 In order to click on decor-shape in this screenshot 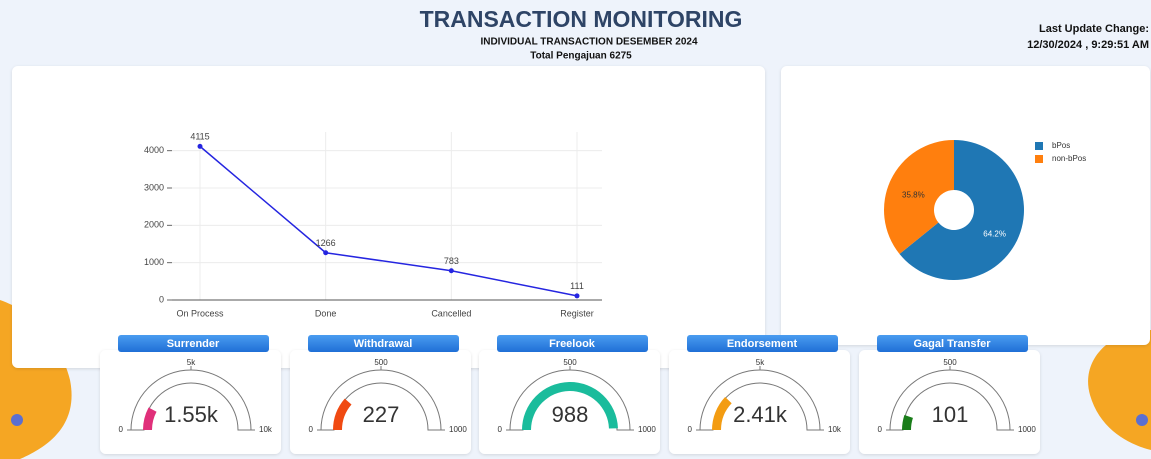, I will do `click(1119, 390)`.